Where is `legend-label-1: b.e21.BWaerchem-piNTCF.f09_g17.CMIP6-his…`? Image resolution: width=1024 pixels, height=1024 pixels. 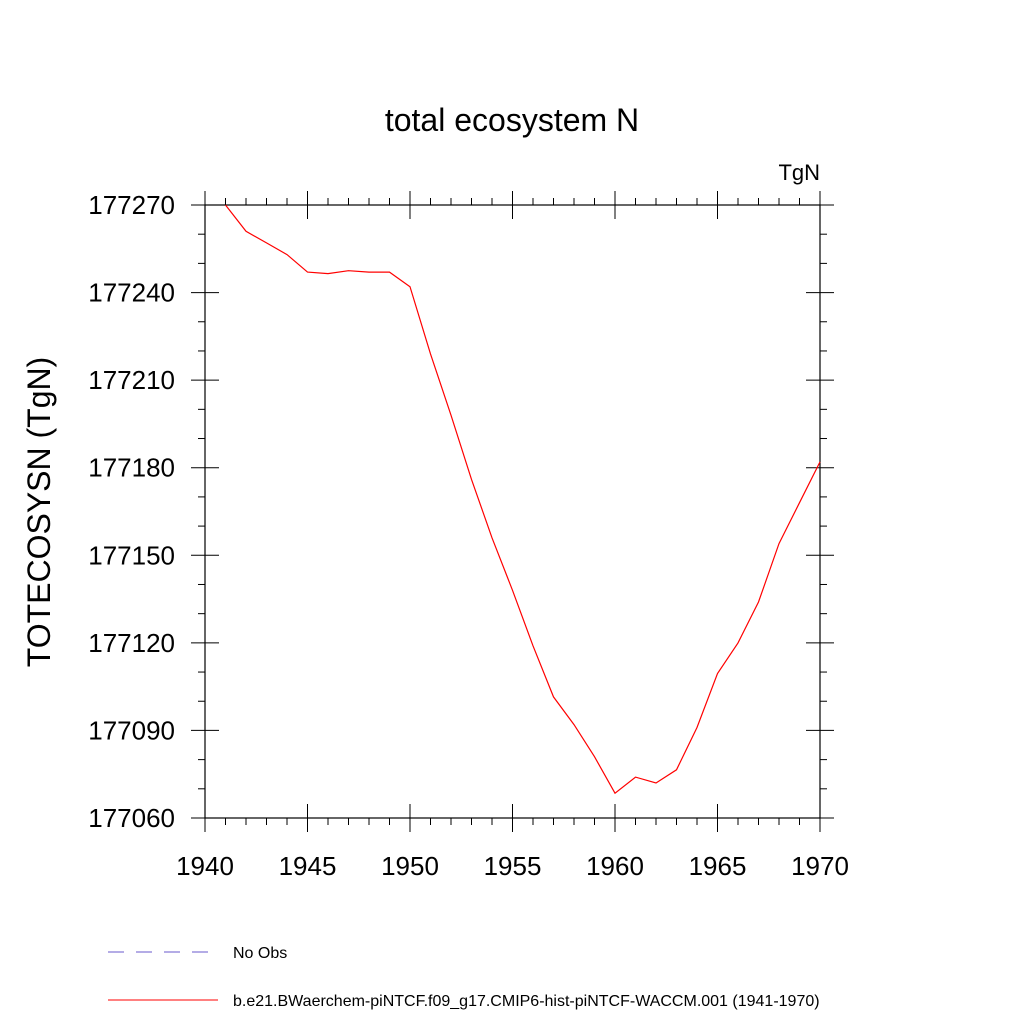
legend-label-1: b.e21.BWaerchem-piNTCF.f09_g17.CMIP6-his… is located at coordinates (526, 1001).